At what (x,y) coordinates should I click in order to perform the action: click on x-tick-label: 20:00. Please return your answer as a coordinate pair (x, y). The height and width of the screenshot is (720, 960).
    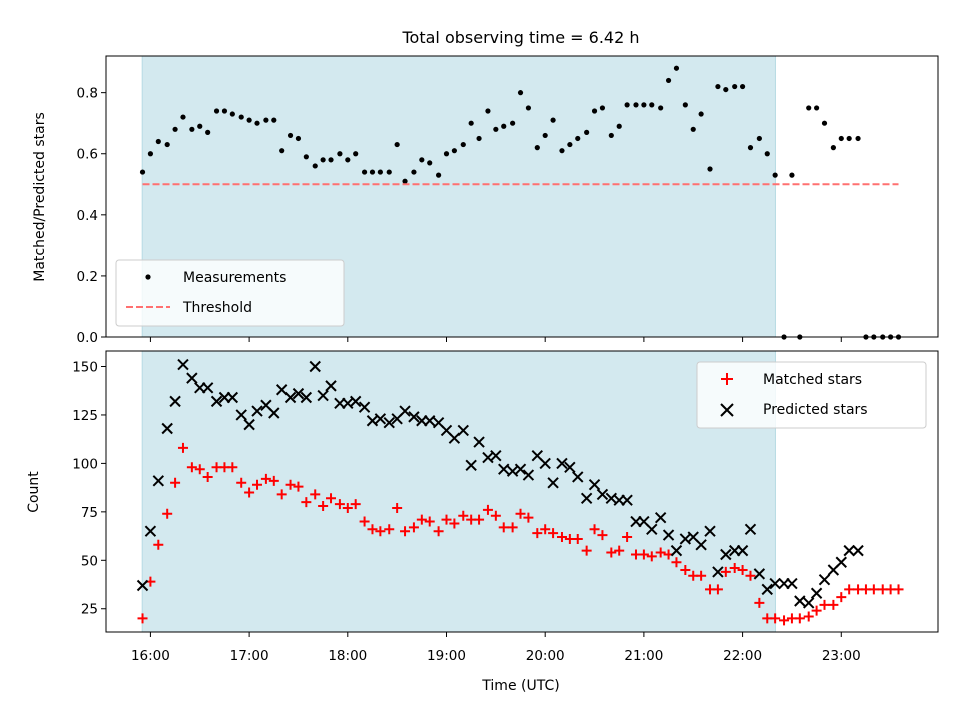
    Looking at the image, I should click on (545, 656).